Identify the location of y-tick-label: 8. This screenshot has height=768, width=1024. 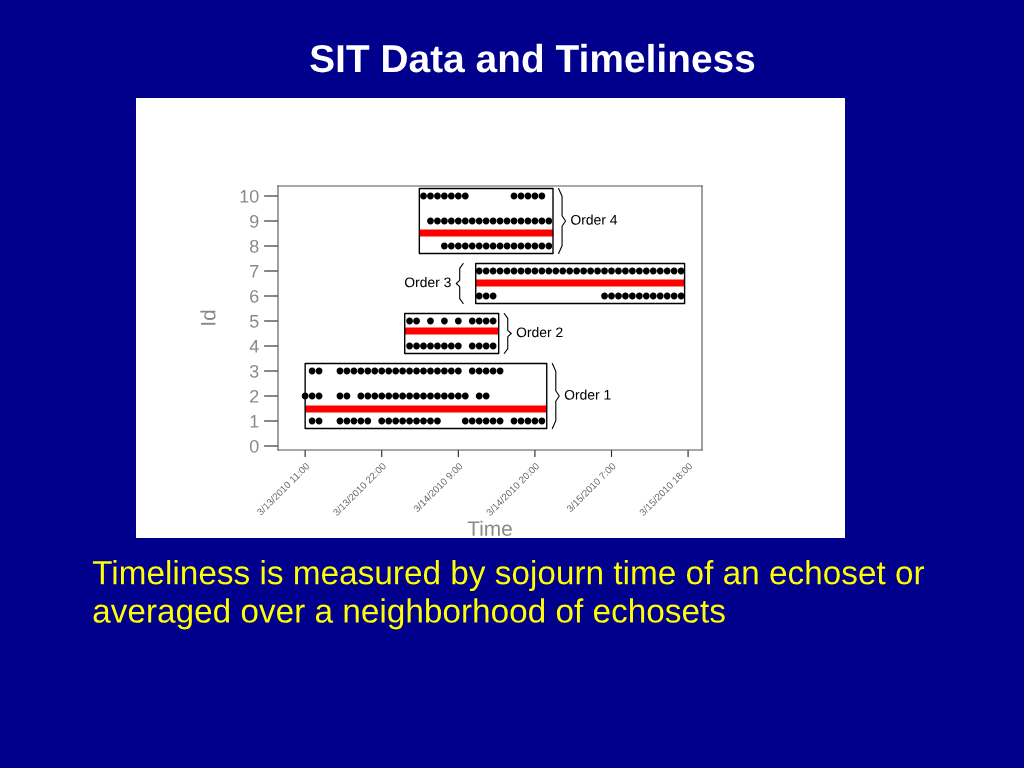
(254, 246).